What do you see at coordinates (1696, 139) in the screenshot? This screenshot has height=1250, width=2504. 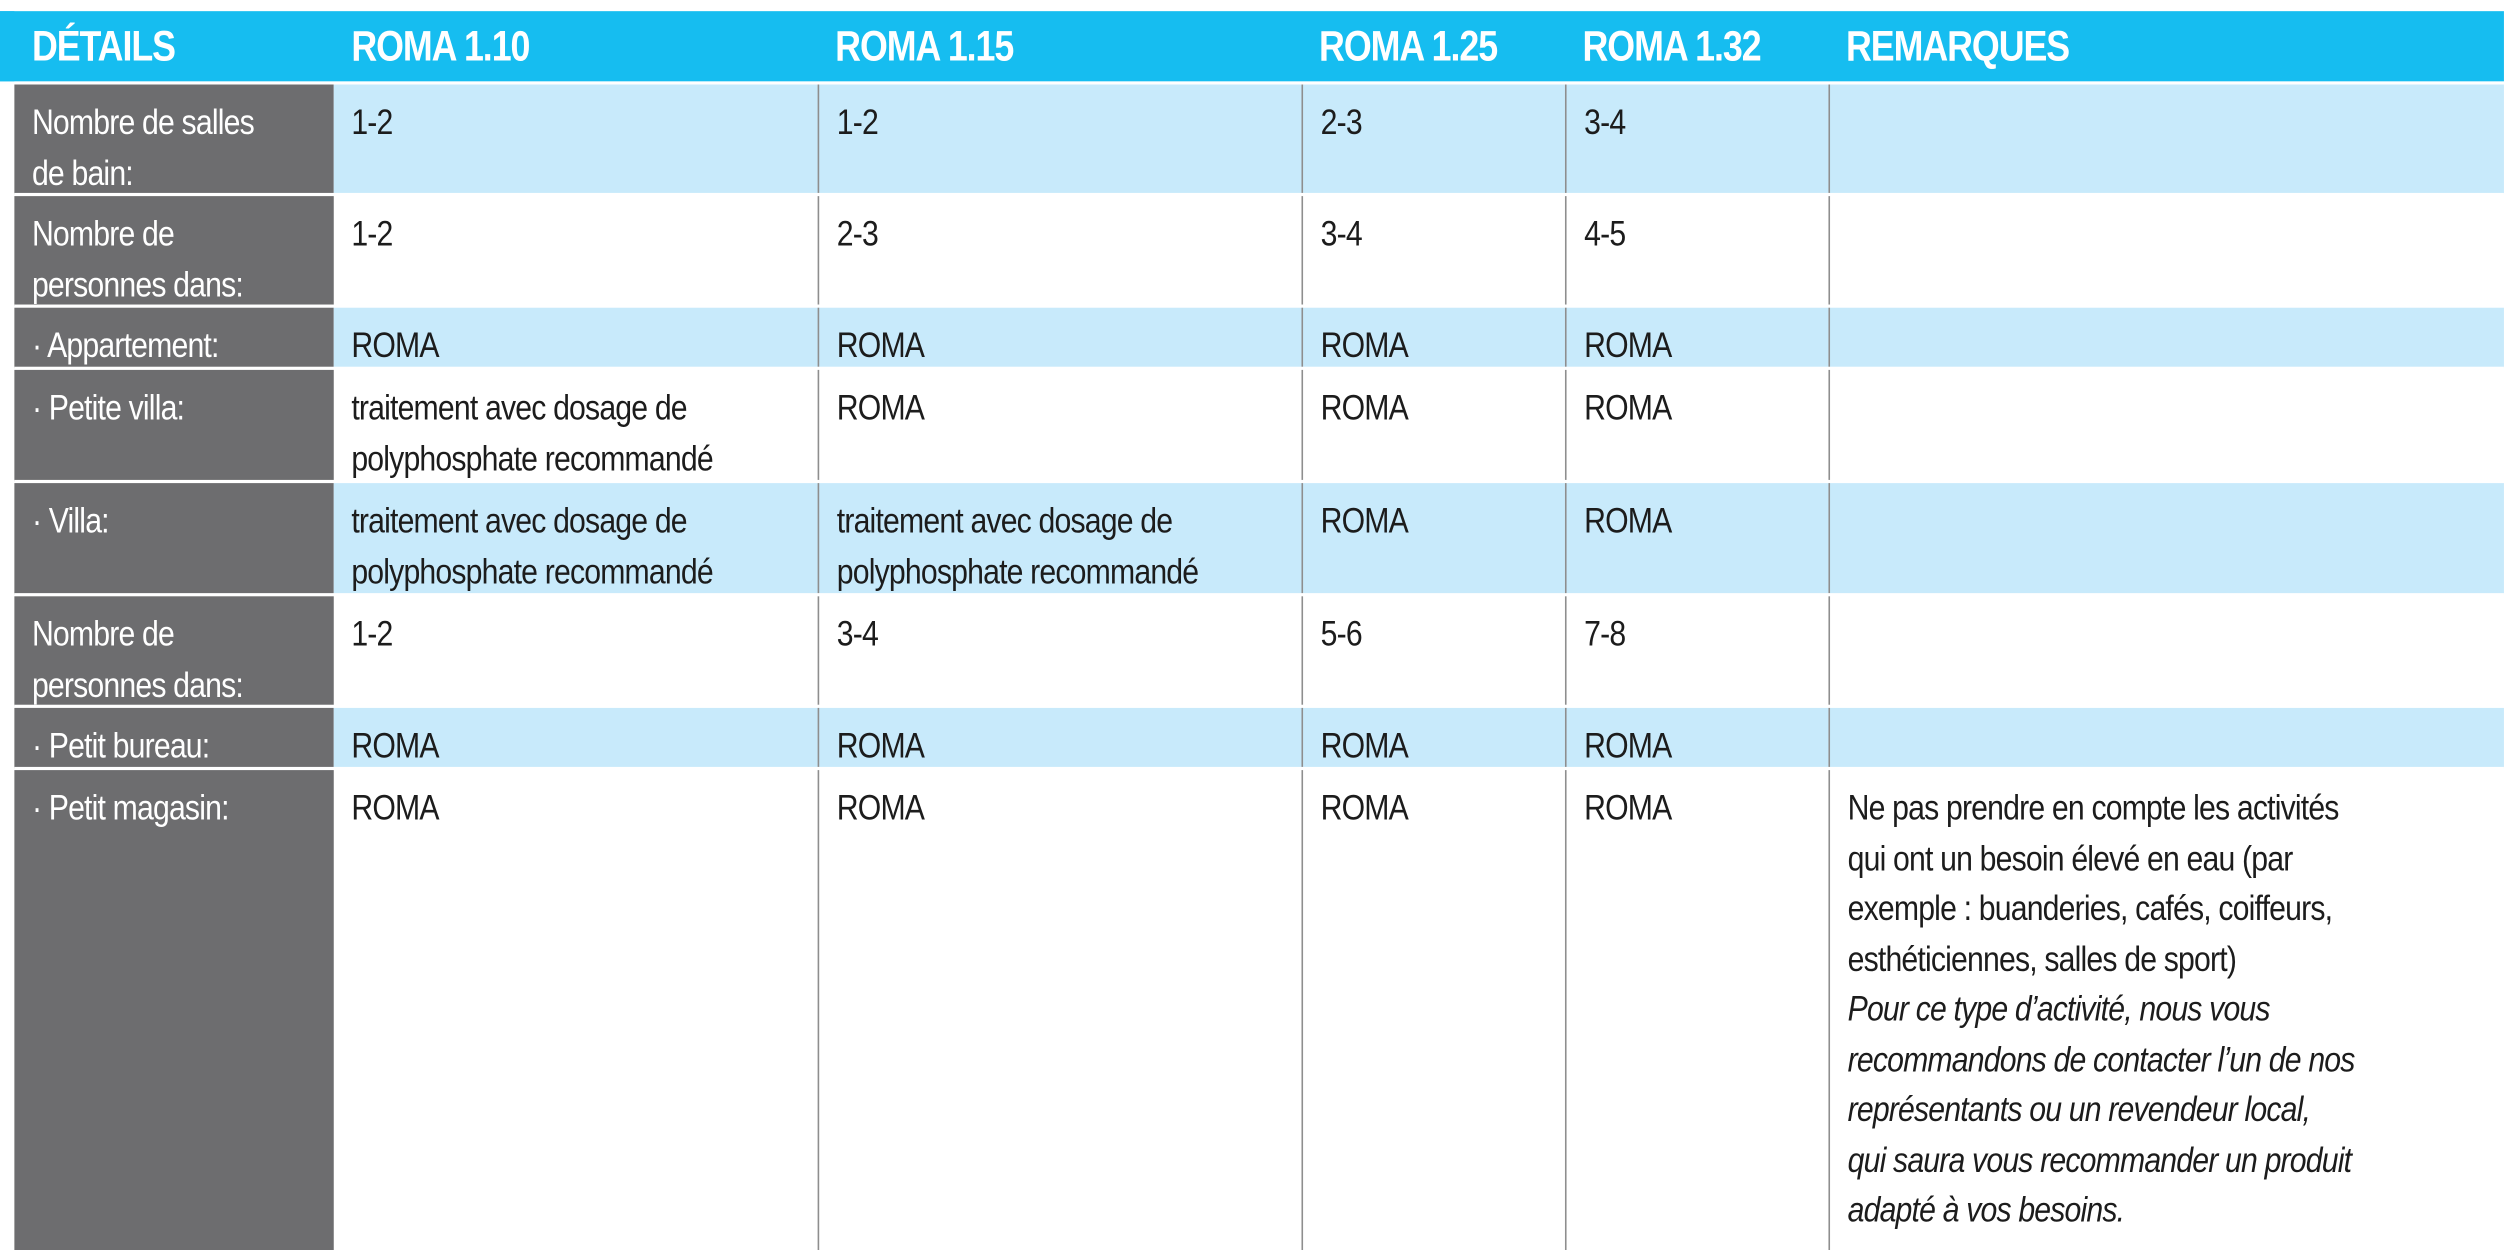 I see `cell-roma-1-32: 3-4` at bounding box center [1696, 139].